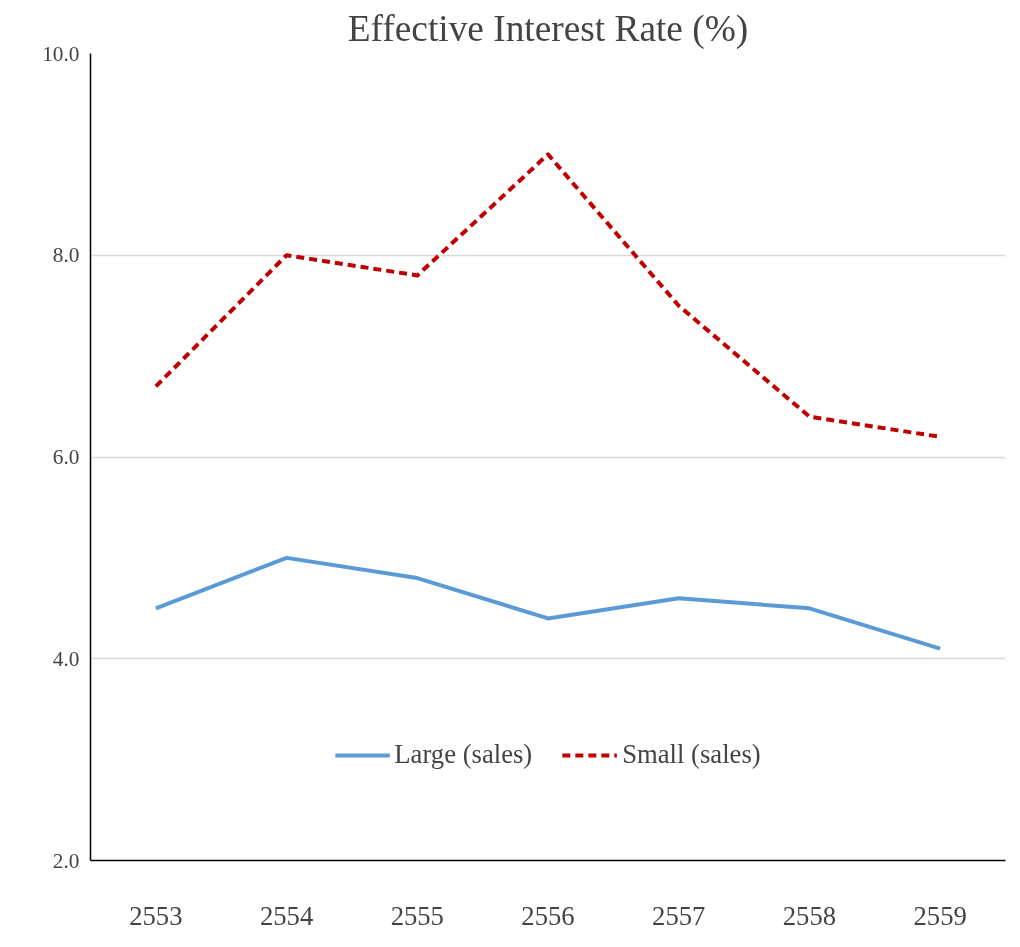 The width and height of the screenshot is (1020, 947). I want to click on x-tick-label: 2556, so click(548, 915).